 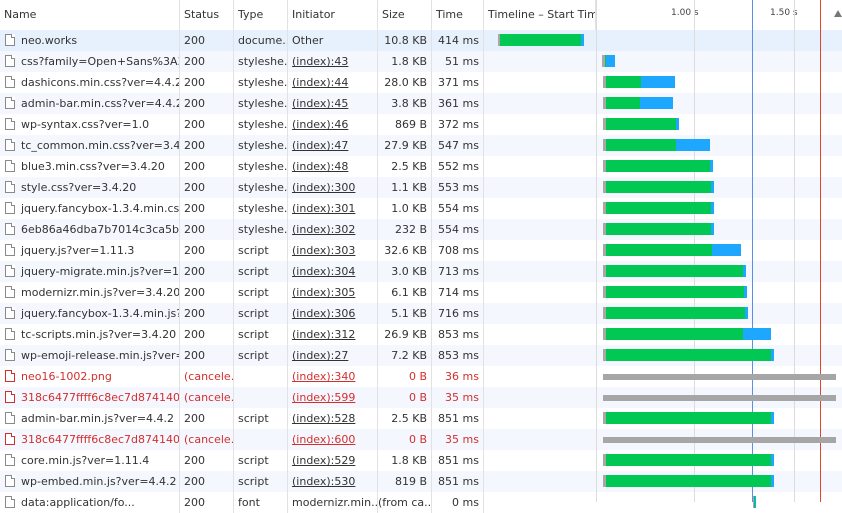 I want to click on request-initiator: (index):46, so click(x=320, y=124).